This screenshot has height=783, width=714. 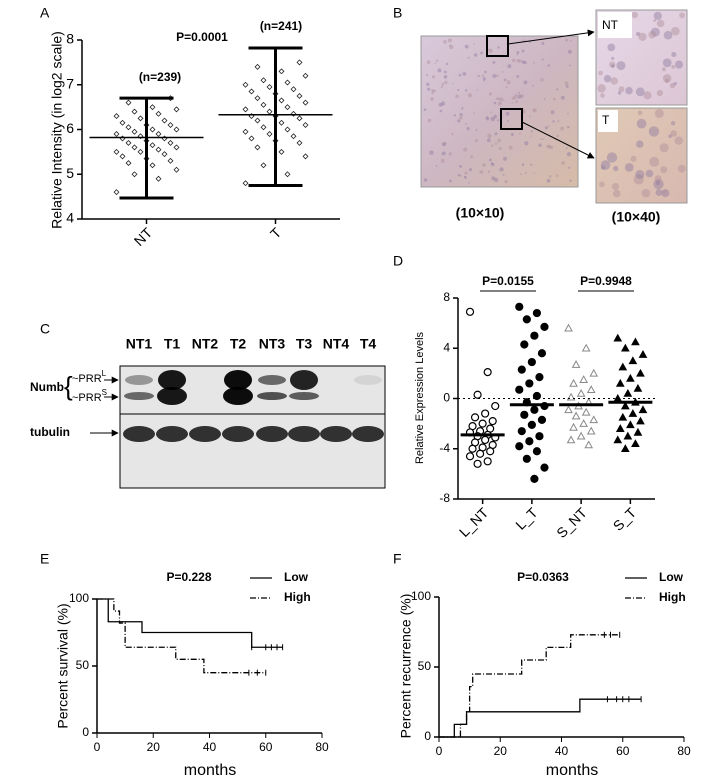 I want to click on y-tick-label: -4, so click(x=444, y=448).